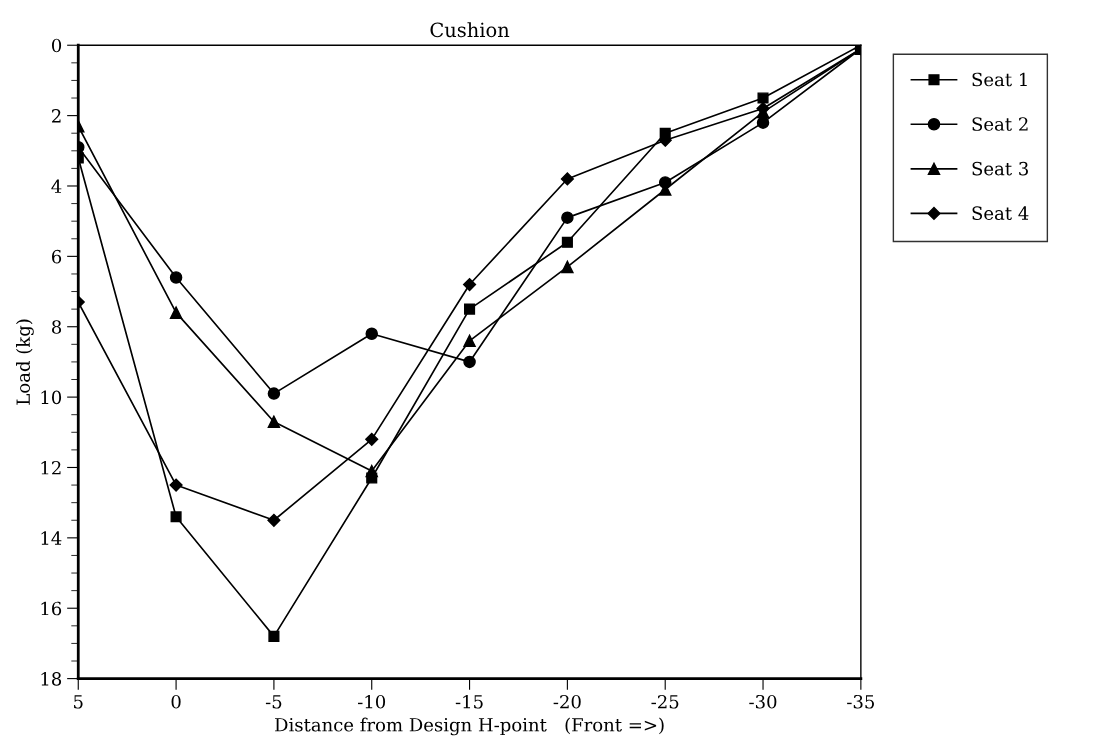 The width and height of the screenshot is (1118, 754). I want to click on y-tick-label: 14, so click(51, 538).